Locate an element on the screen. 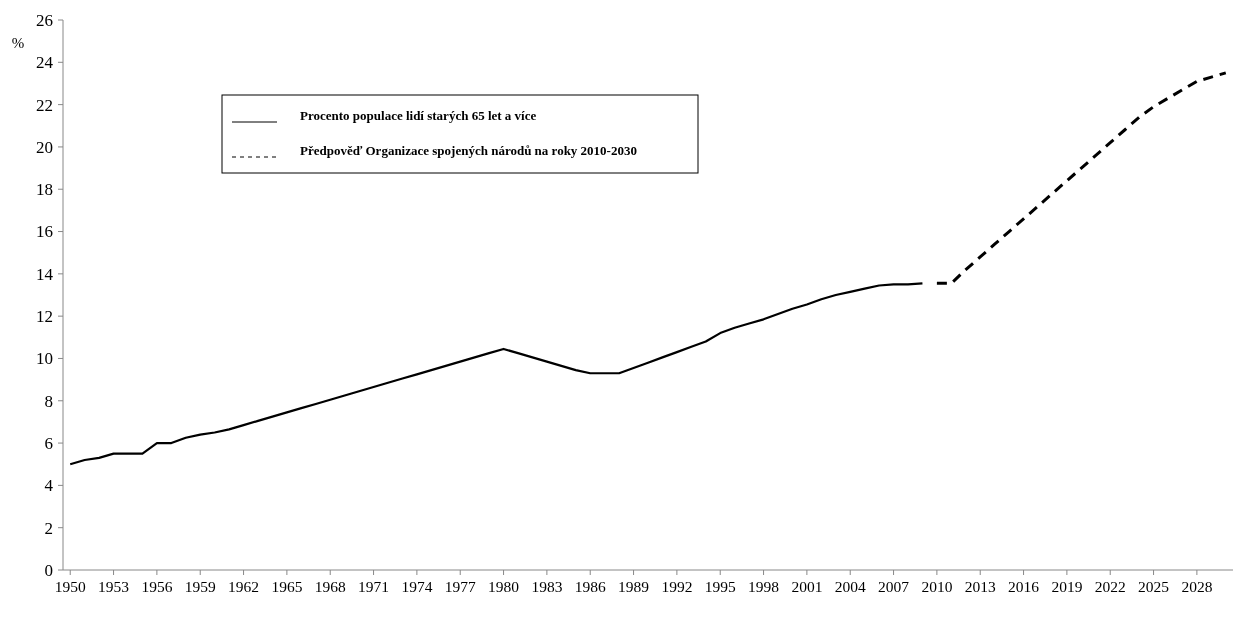 This screenshot has width=1241, height=617. x-tick-label: 1950 is located at coordinates (70, 586).